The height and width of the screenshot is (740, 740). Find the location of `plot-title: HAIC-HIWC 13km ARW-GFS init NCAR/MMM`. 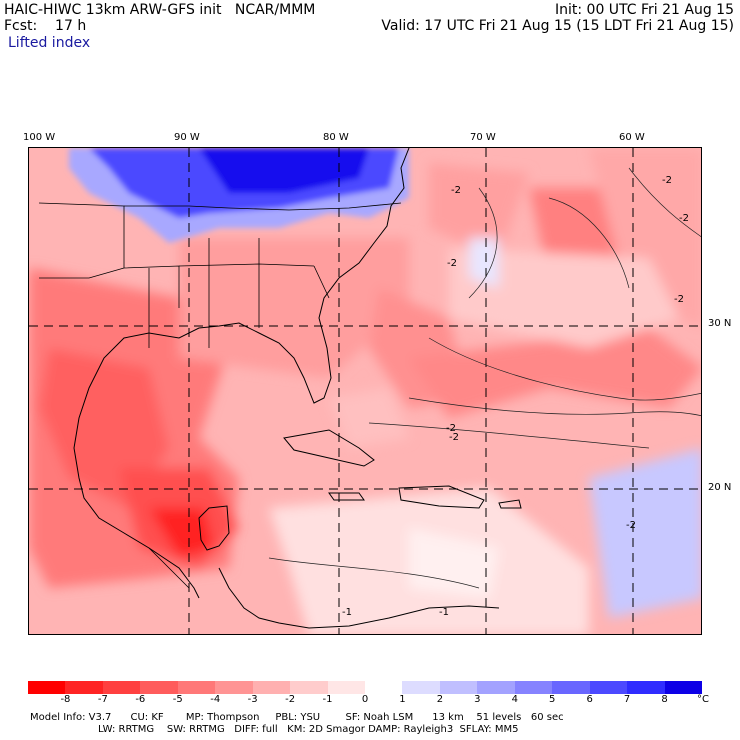

plot-title: HAIC-HIWC 13km ARW-GFS init NCAR/MMM is located at coordinates (160, 10).